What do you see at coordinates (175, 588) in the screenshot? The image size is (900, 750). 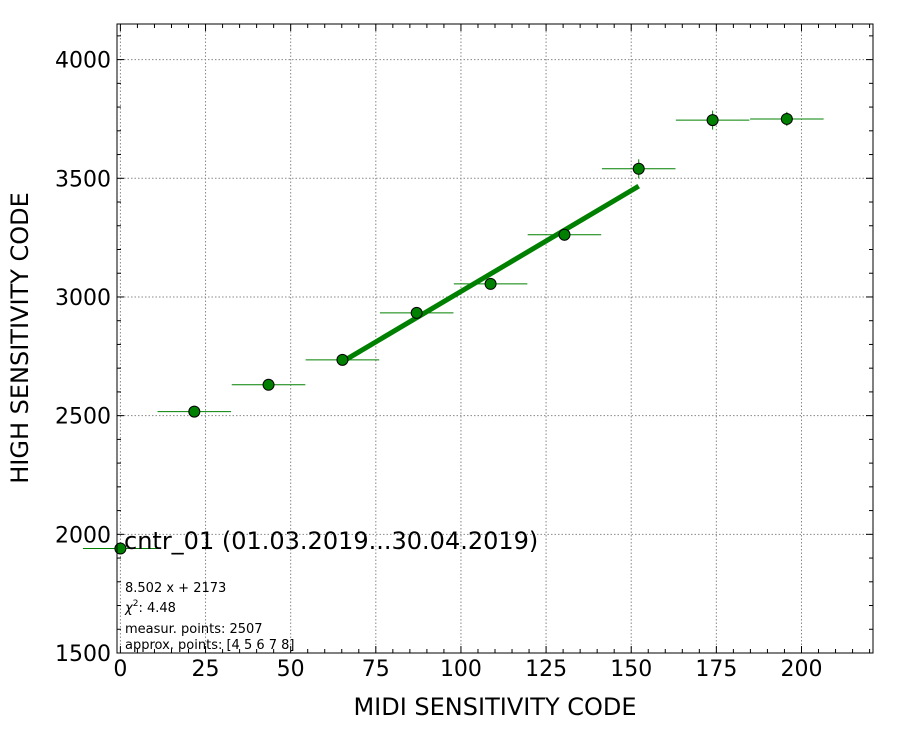 I see `fit-equation: 8.502 x + 2173` at bounding box center [175, 588].